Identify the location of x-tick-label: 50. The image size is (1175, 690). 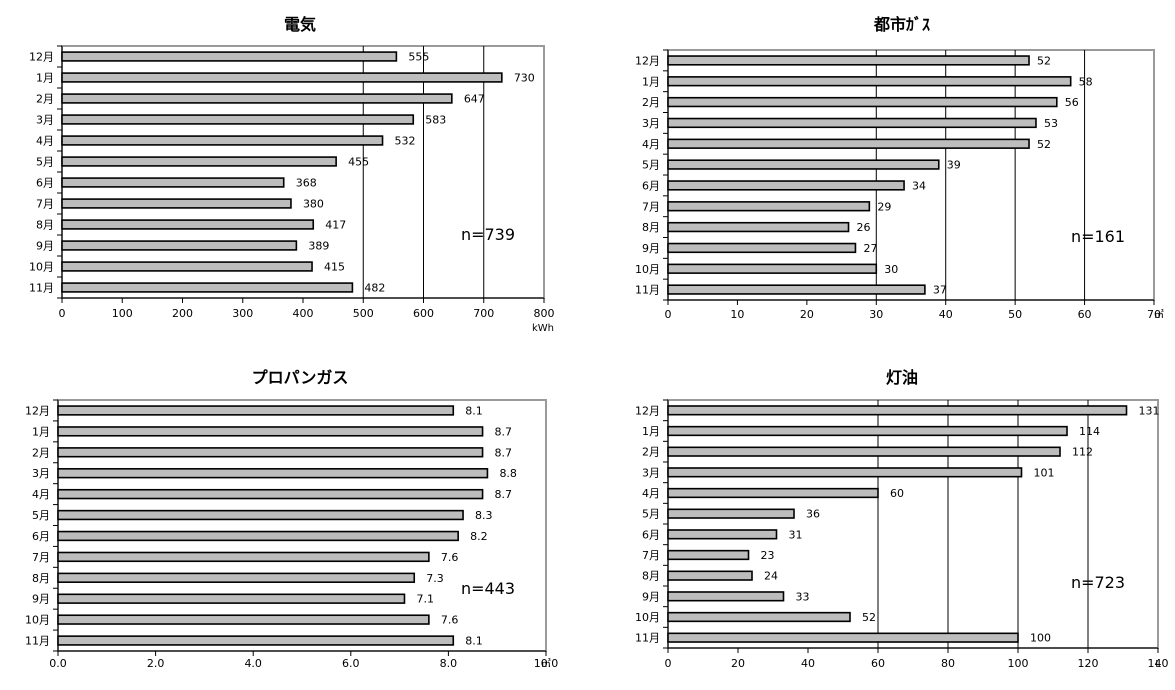
(1015, 314).